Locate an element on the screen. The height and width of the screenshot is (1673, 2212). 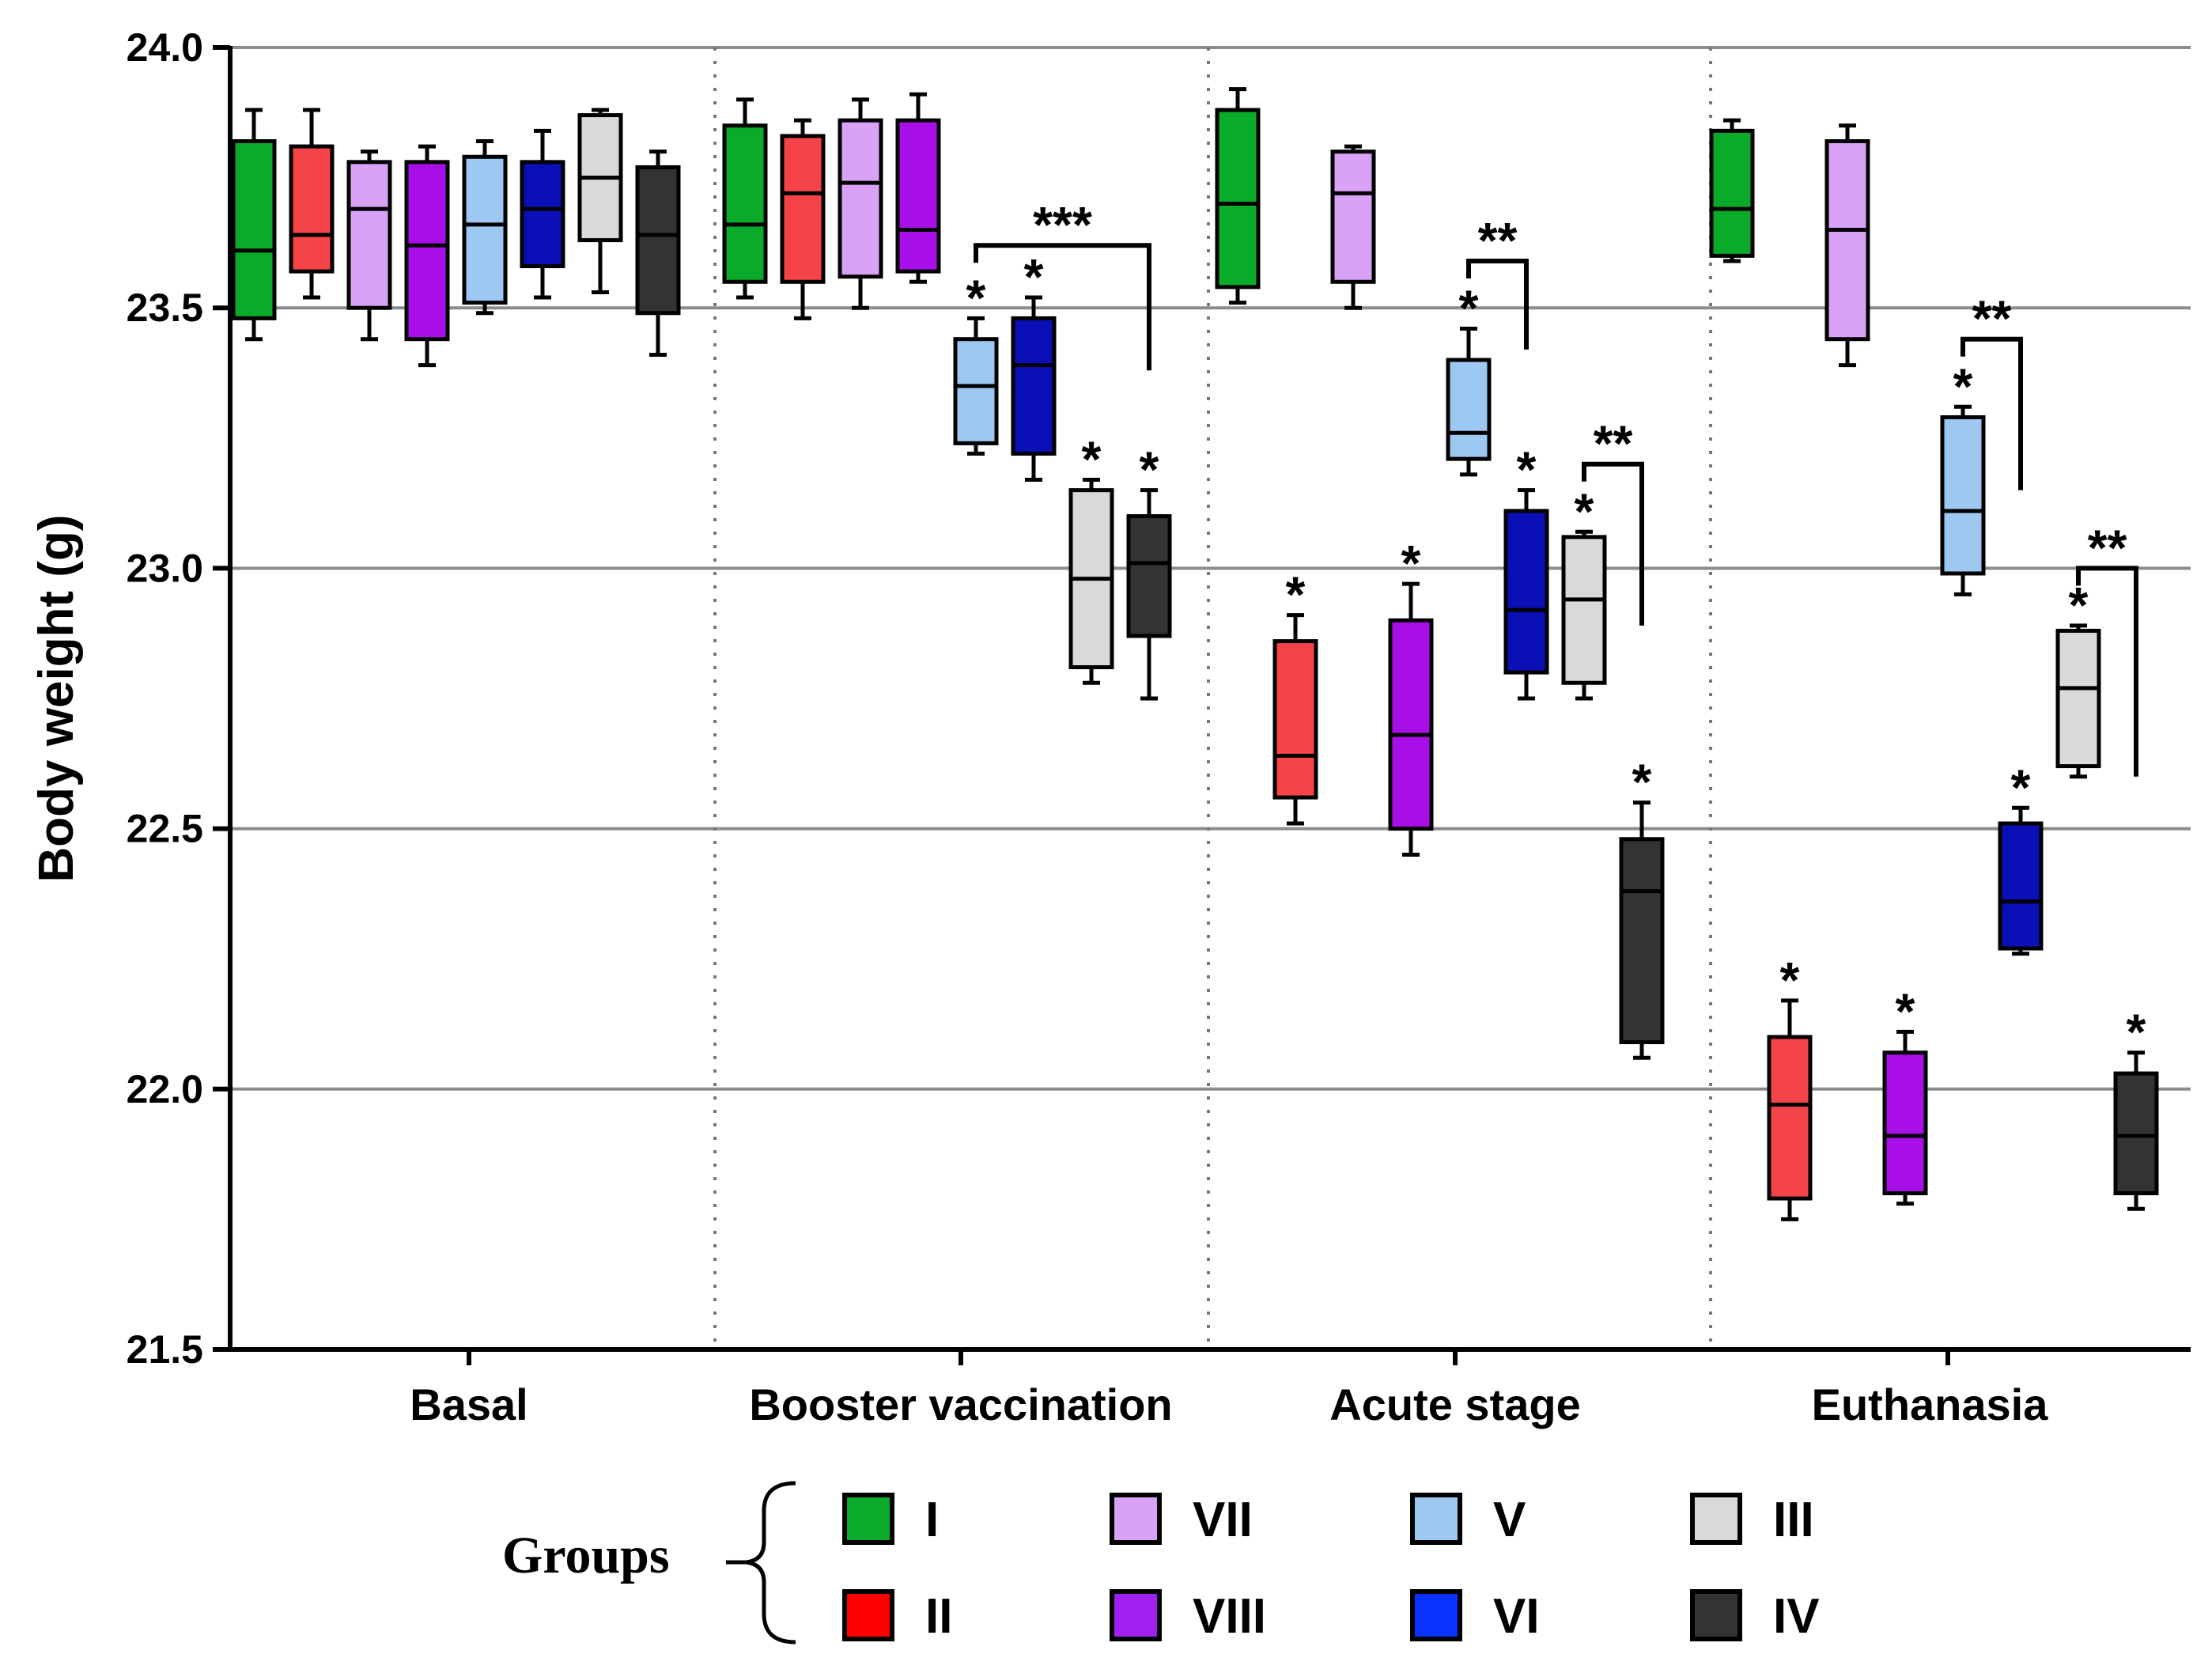
legend-label: I is located at coordinates (932, 1520).